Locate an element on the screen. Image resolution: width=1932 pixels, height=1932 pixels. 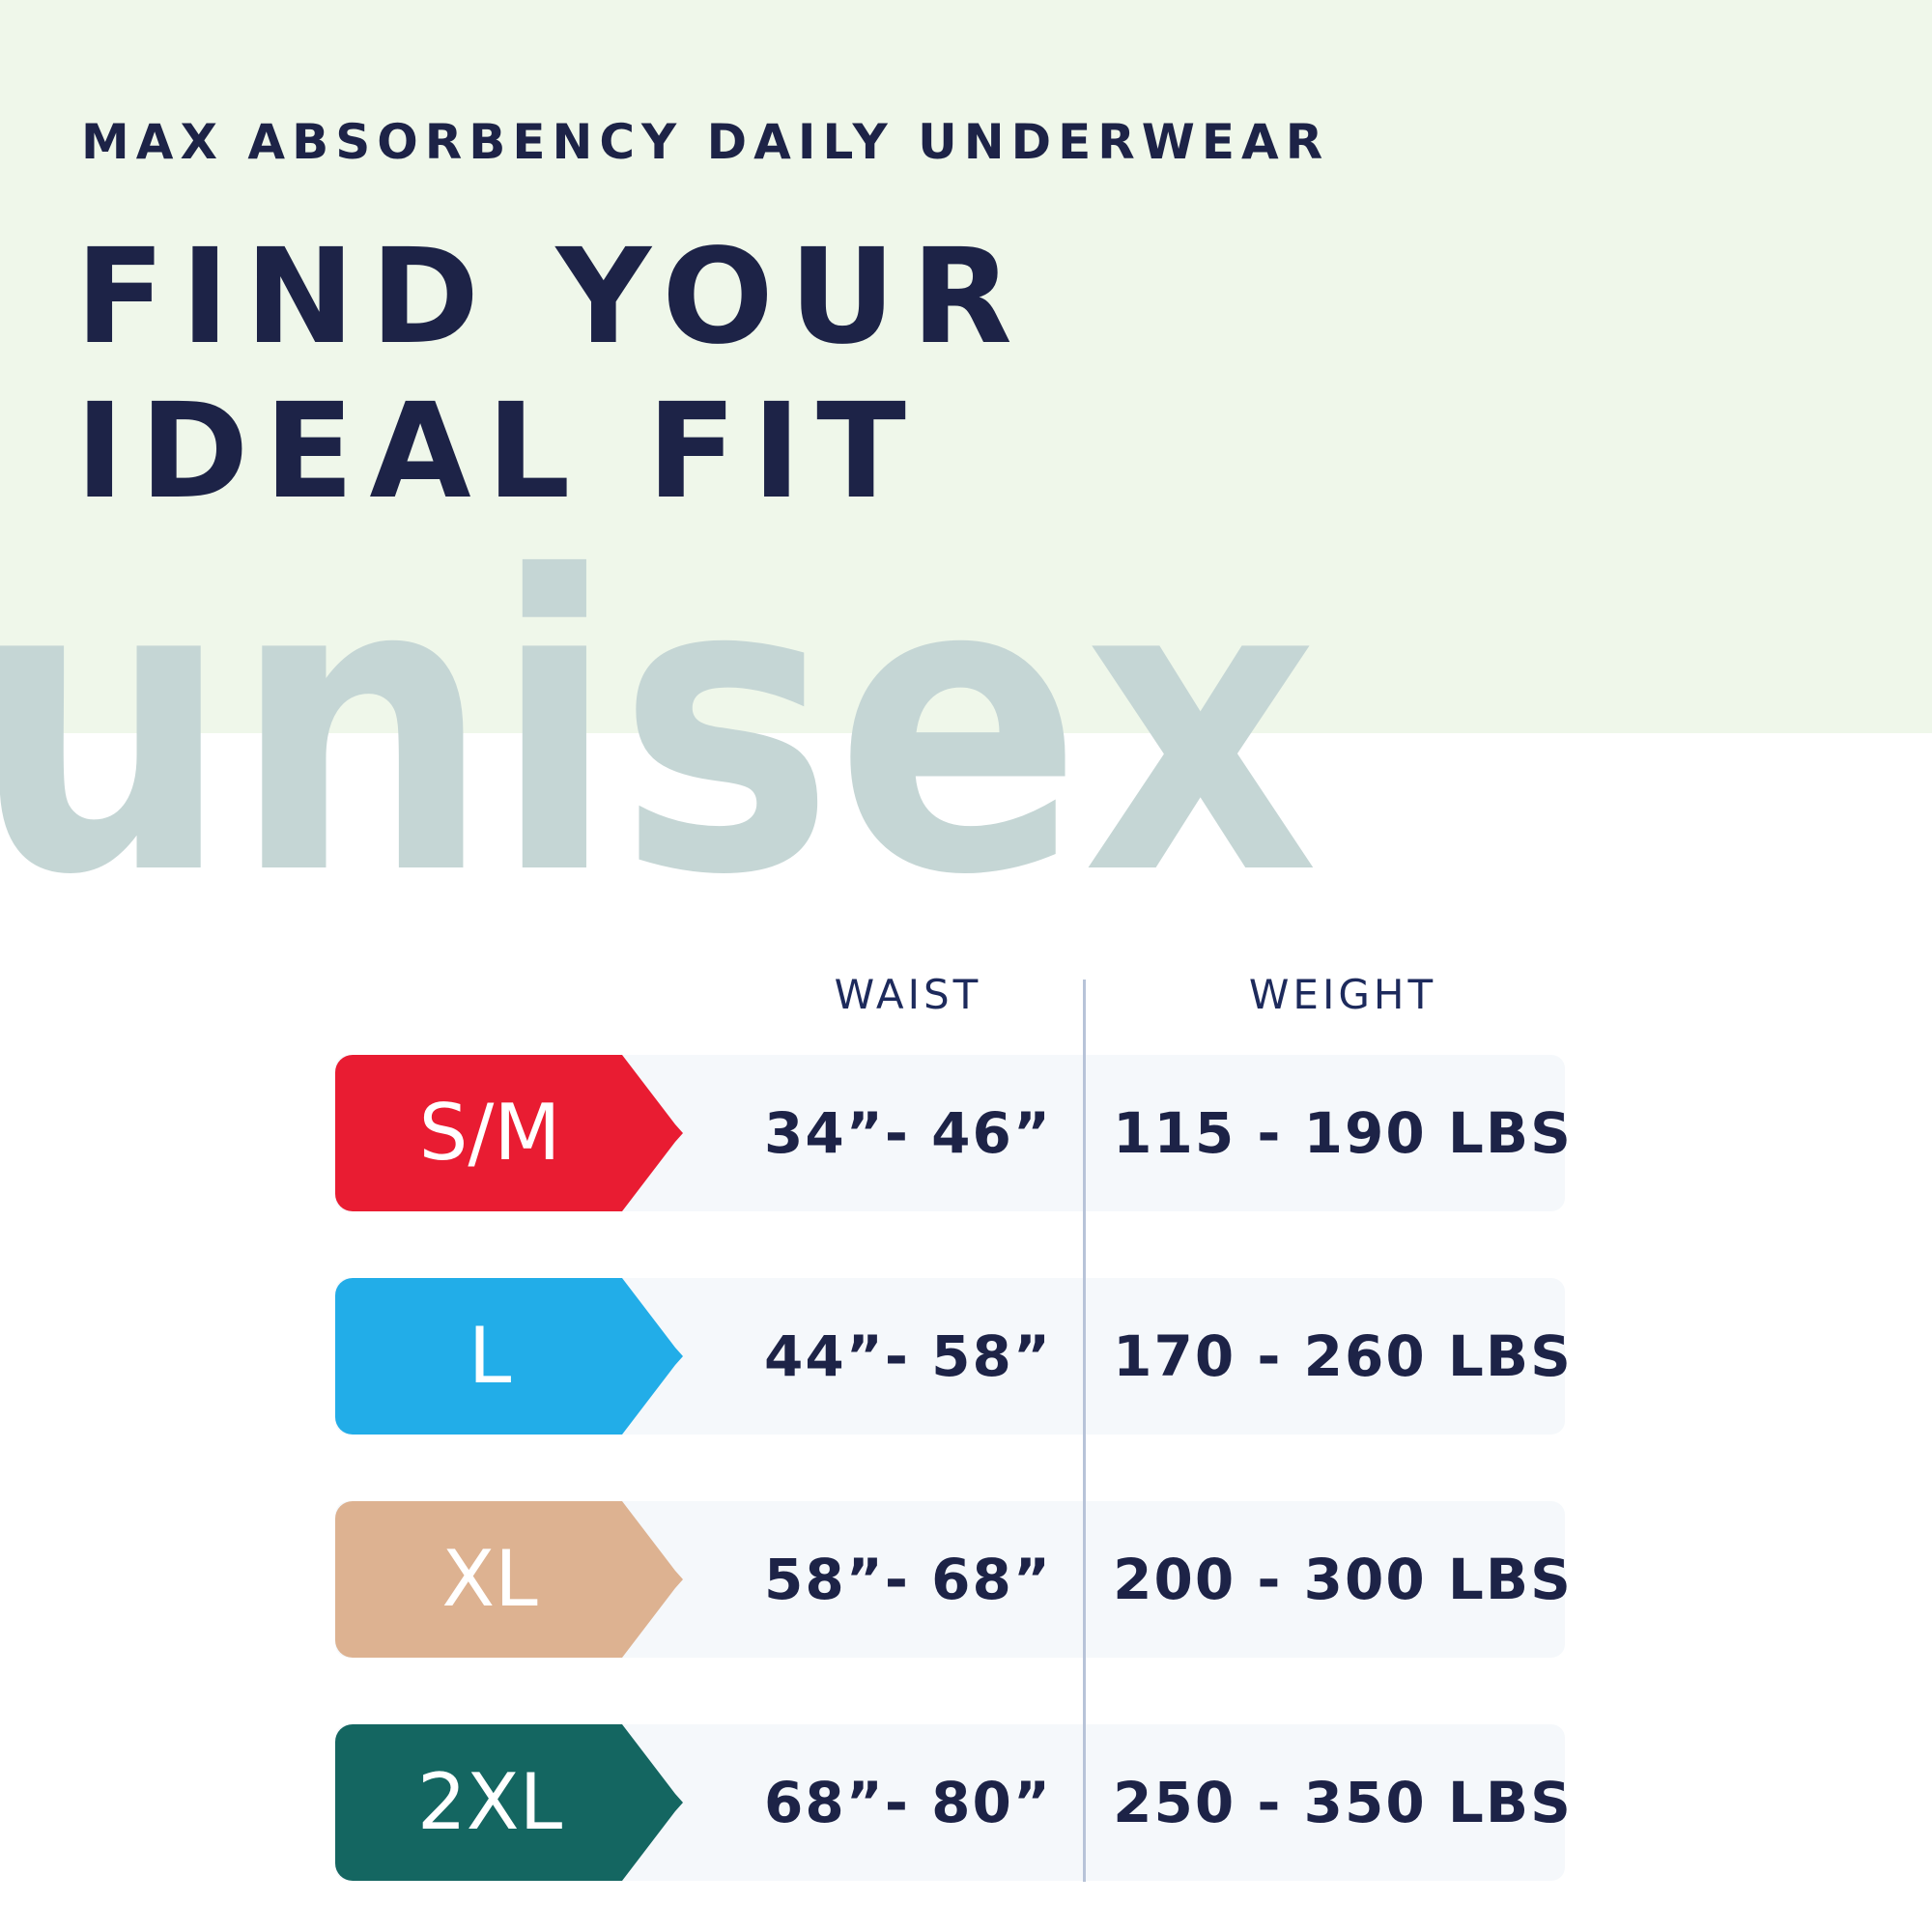
size-label: XL is located at coordinates (489, 1579).